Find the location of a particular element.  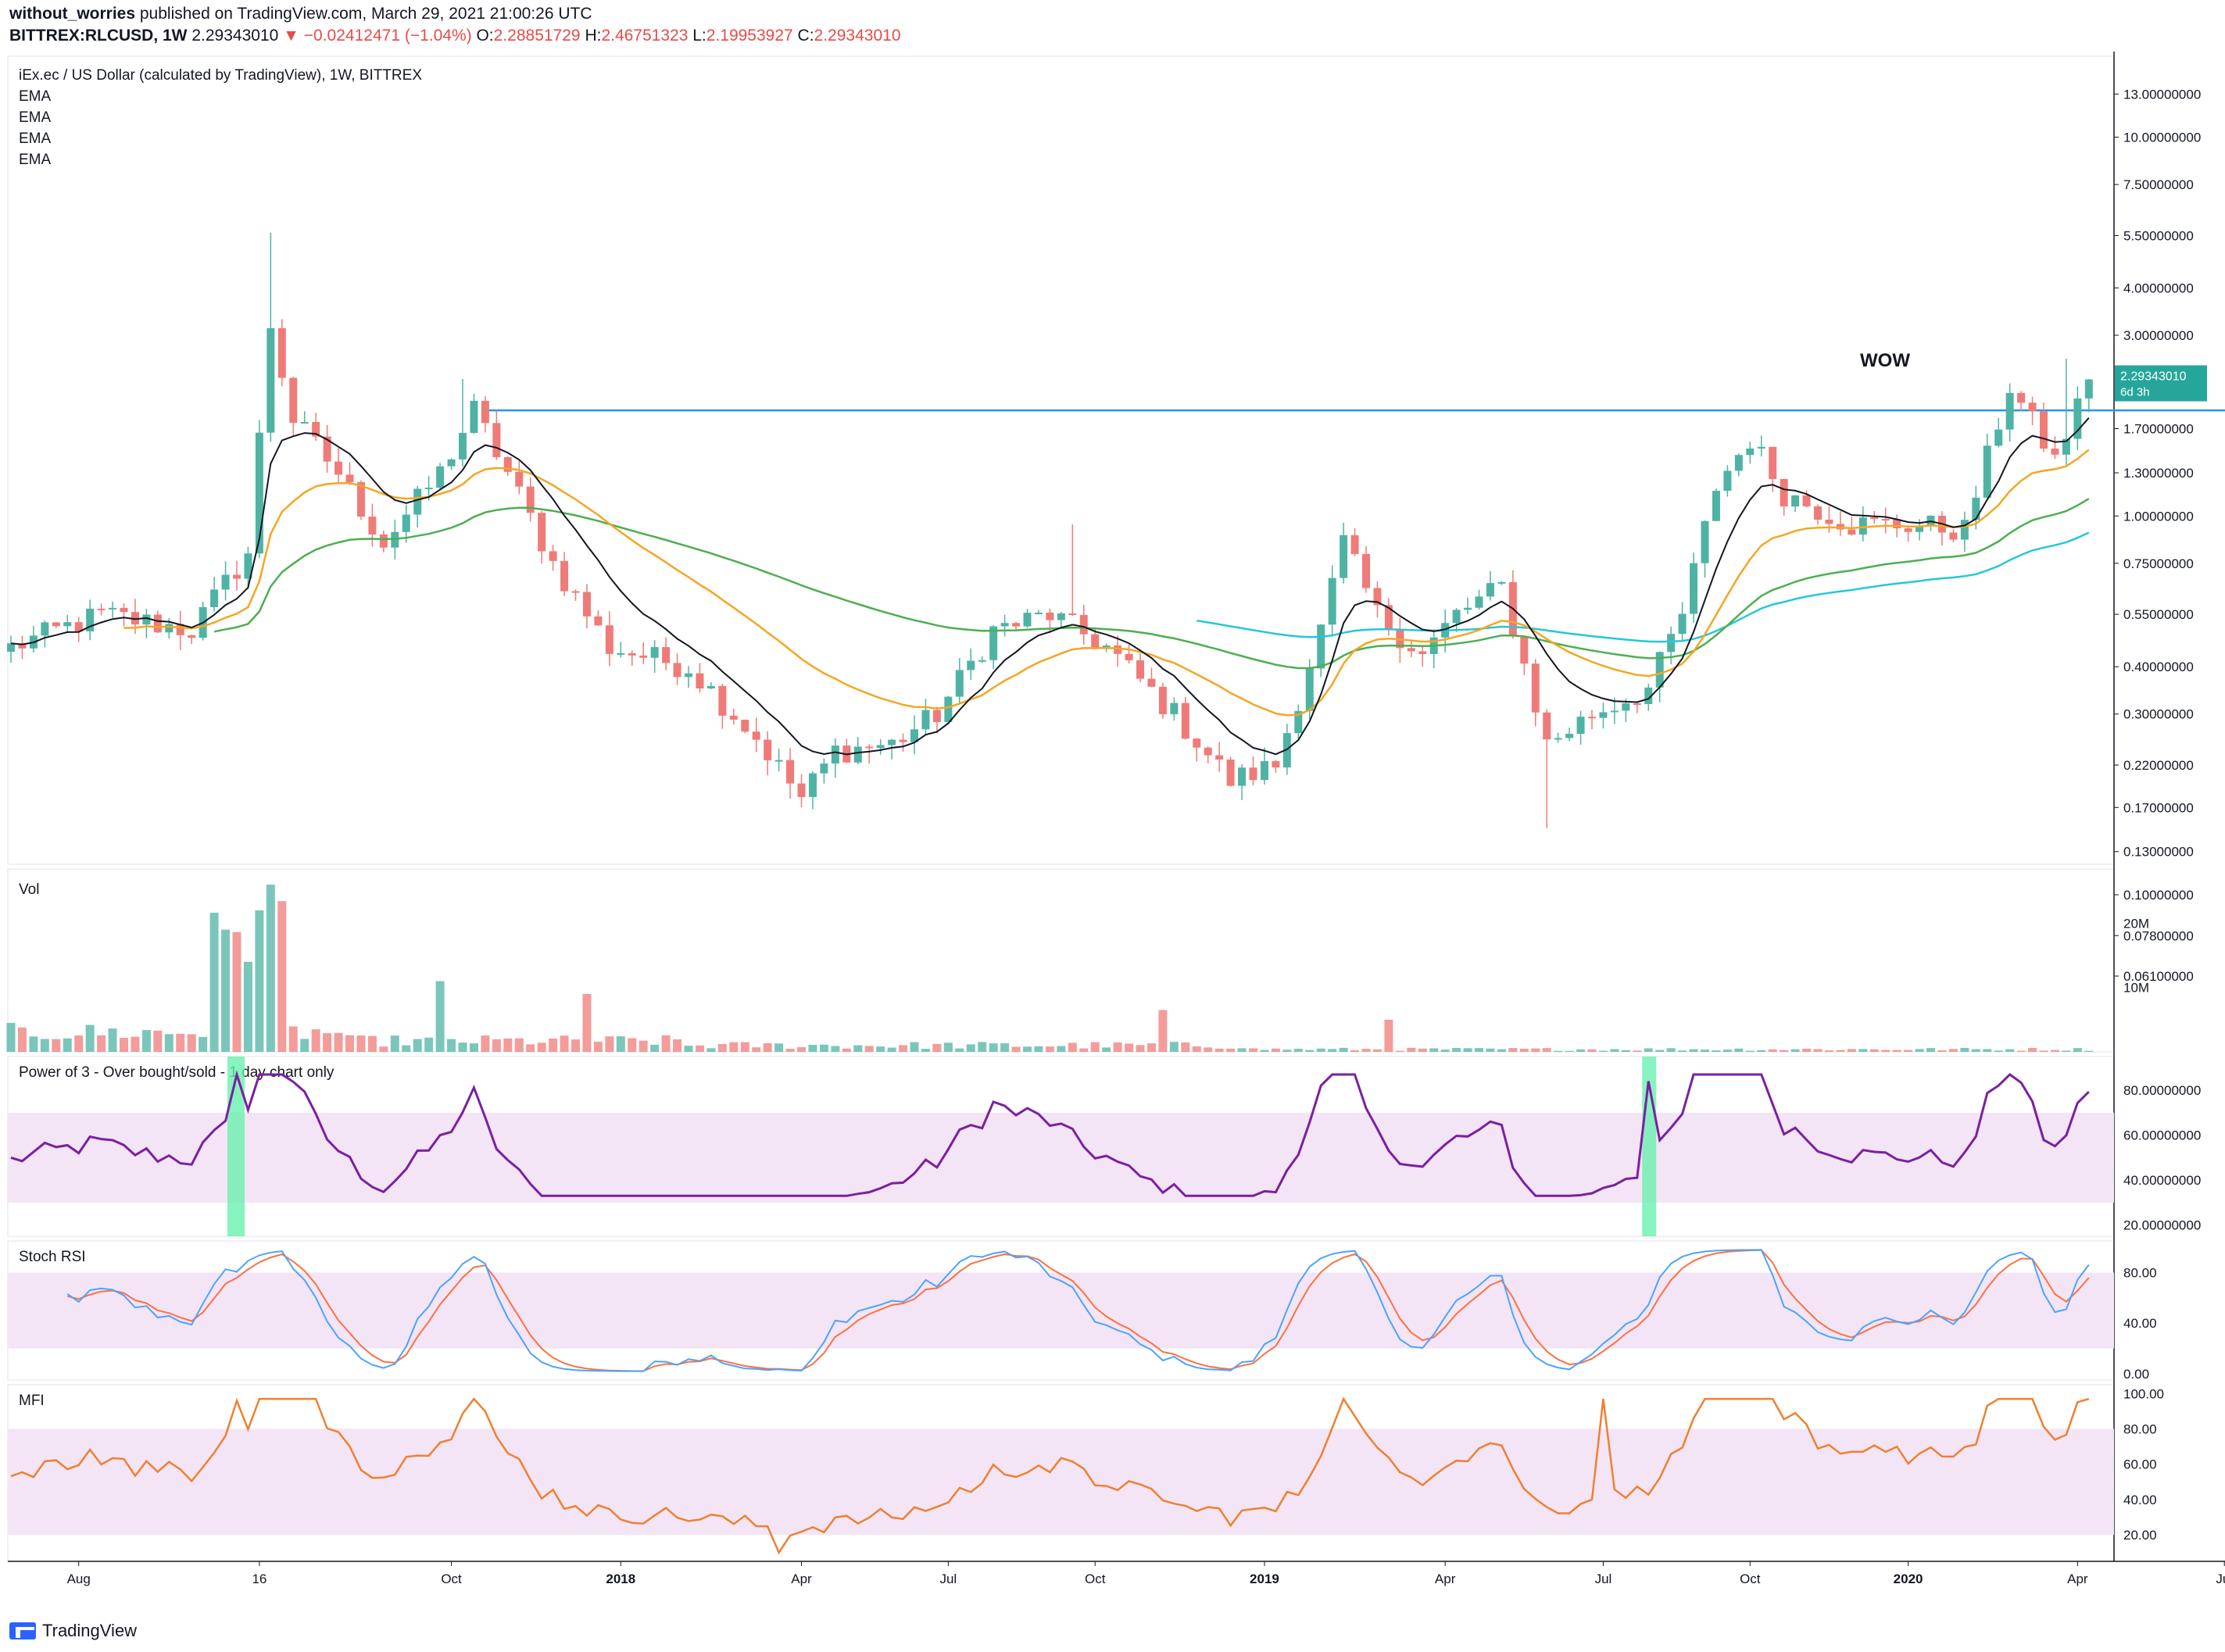

stoch-axis-label: 0.00 is located at coordinates (2136, 1374).